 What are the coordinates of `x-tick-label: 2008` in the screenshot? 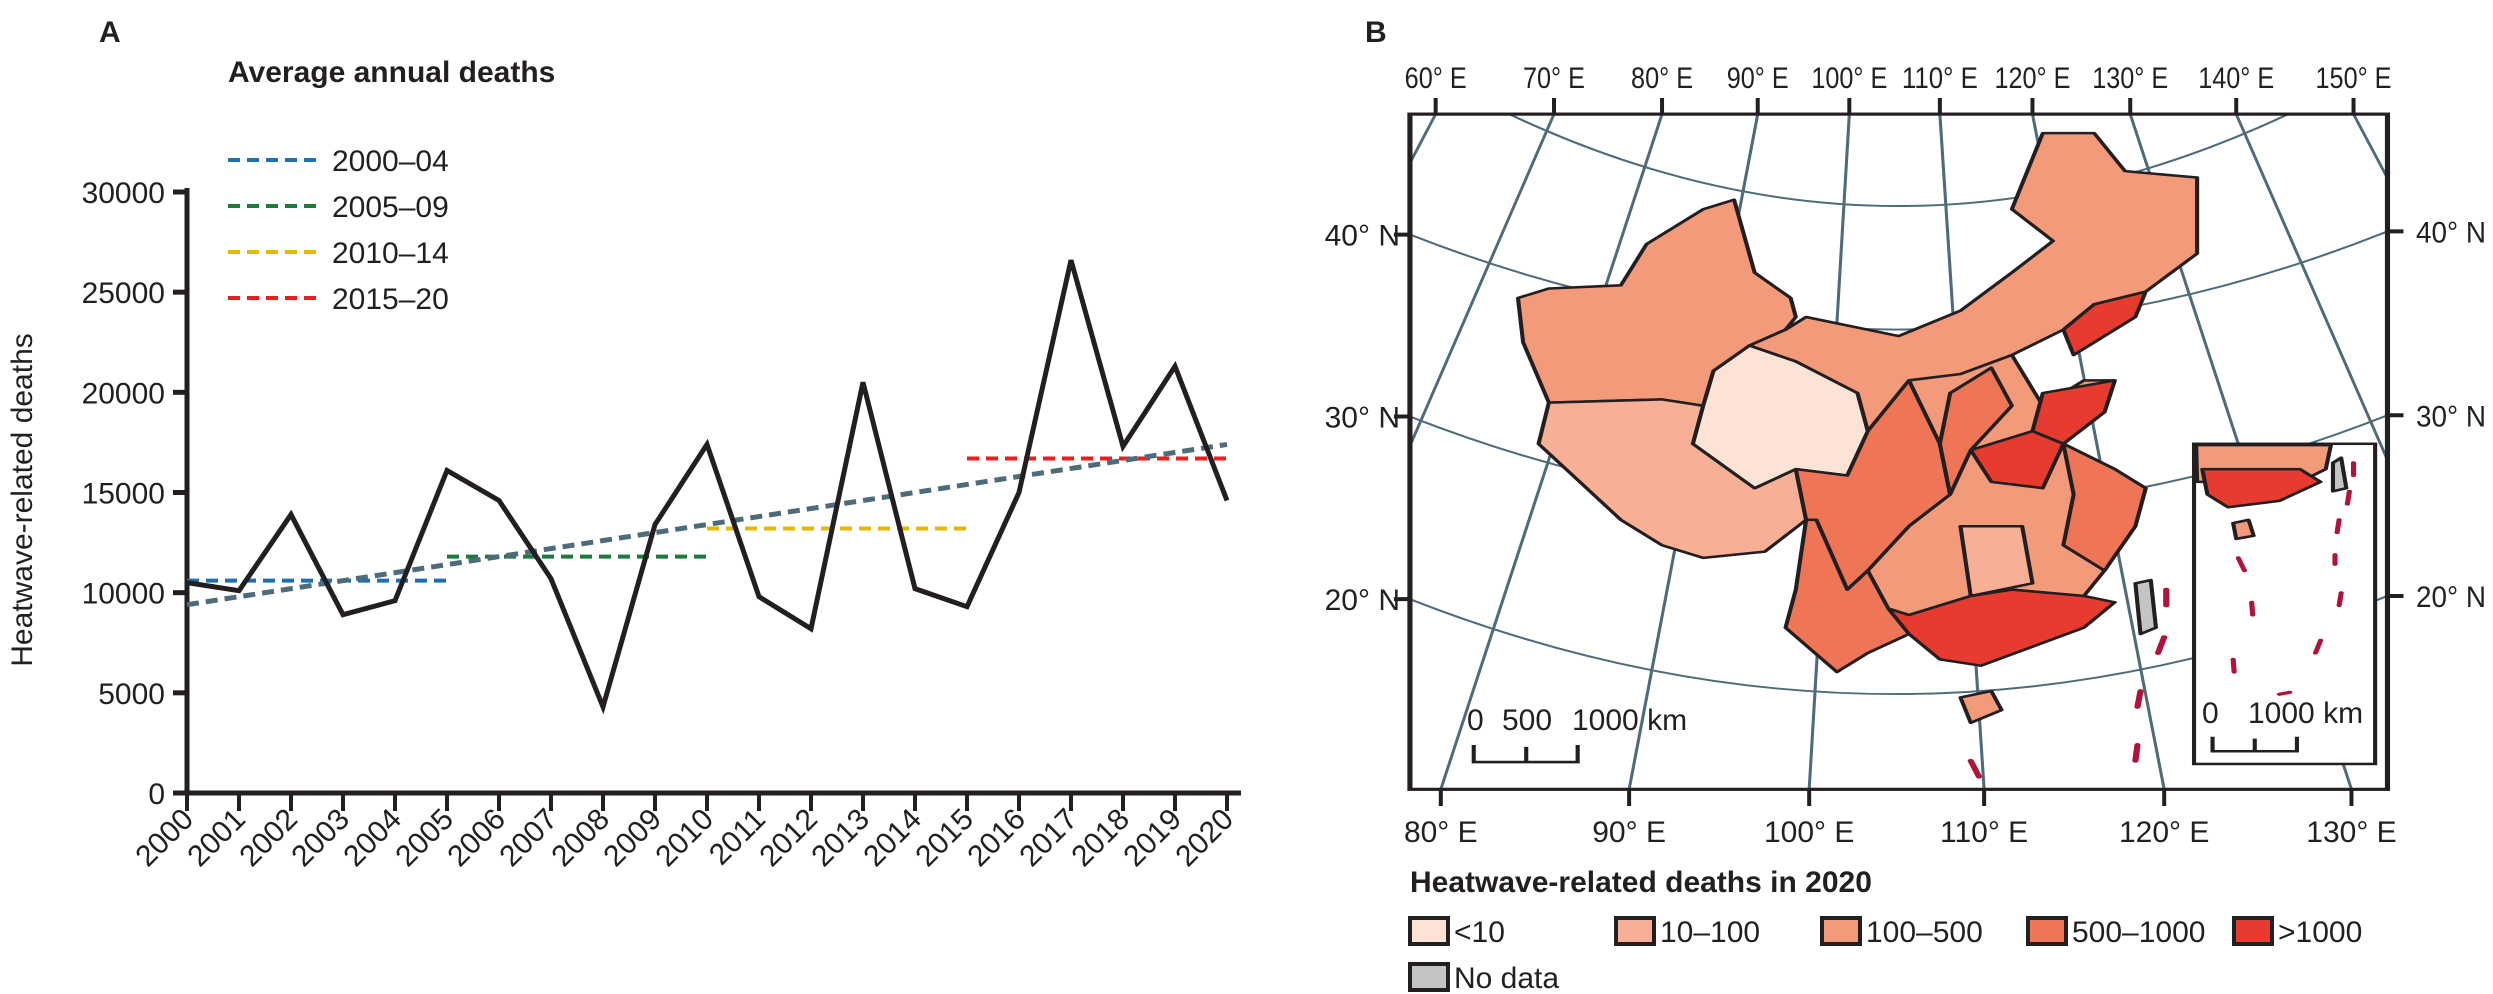 It's located at (580, 838).